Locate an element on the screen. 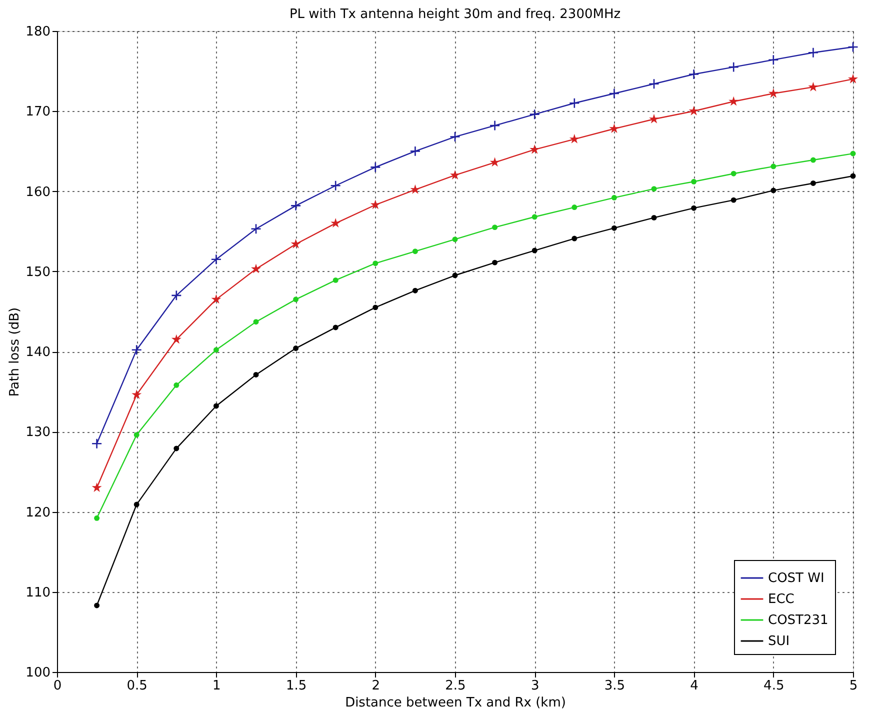 This screenshot has height=717, width=869. legend-label: COST231 is located at coordinates (798, 620).